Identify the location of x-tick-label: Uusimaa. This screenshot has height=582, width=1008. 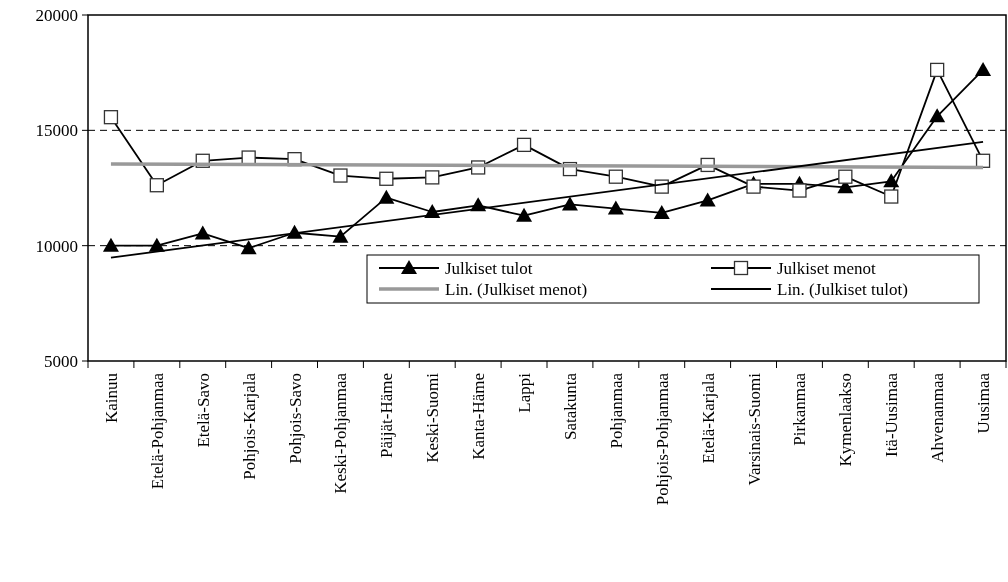
(984, 403).